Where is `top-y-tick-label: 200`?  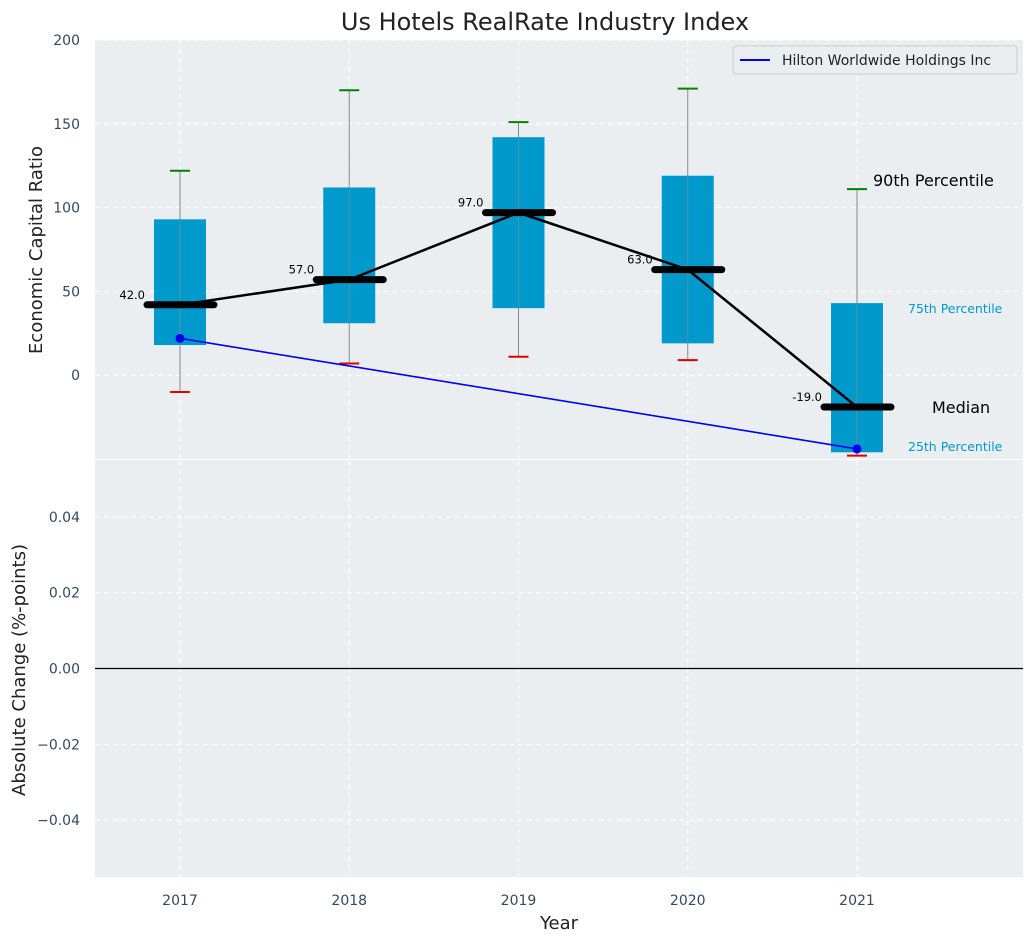 top-y-tick-label: 200 is located at coordinates (66, 41).